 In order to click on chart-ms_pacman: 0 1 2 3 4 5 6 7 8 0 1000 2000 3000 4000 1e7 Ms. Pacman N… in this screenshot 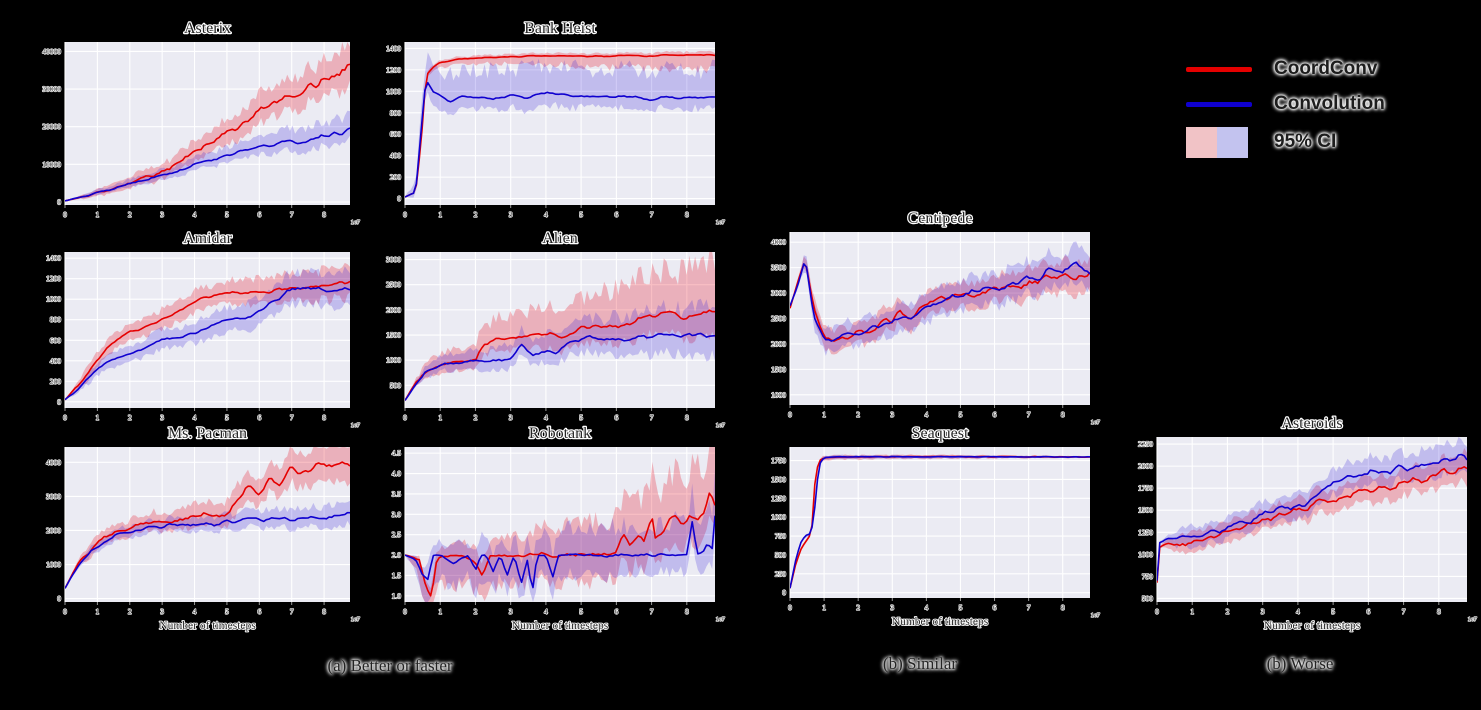, I will do `click(203, 528)`.